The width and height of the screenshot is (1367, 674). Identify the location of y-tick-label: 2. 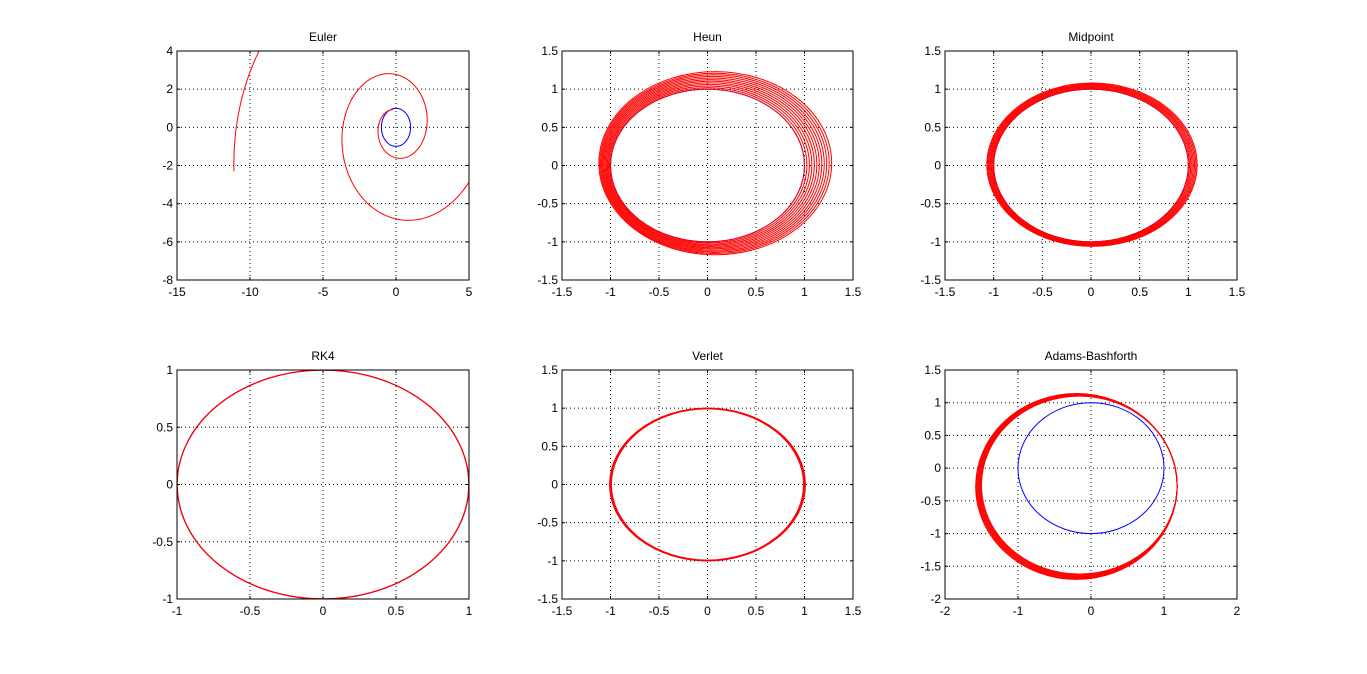
(169, 89).